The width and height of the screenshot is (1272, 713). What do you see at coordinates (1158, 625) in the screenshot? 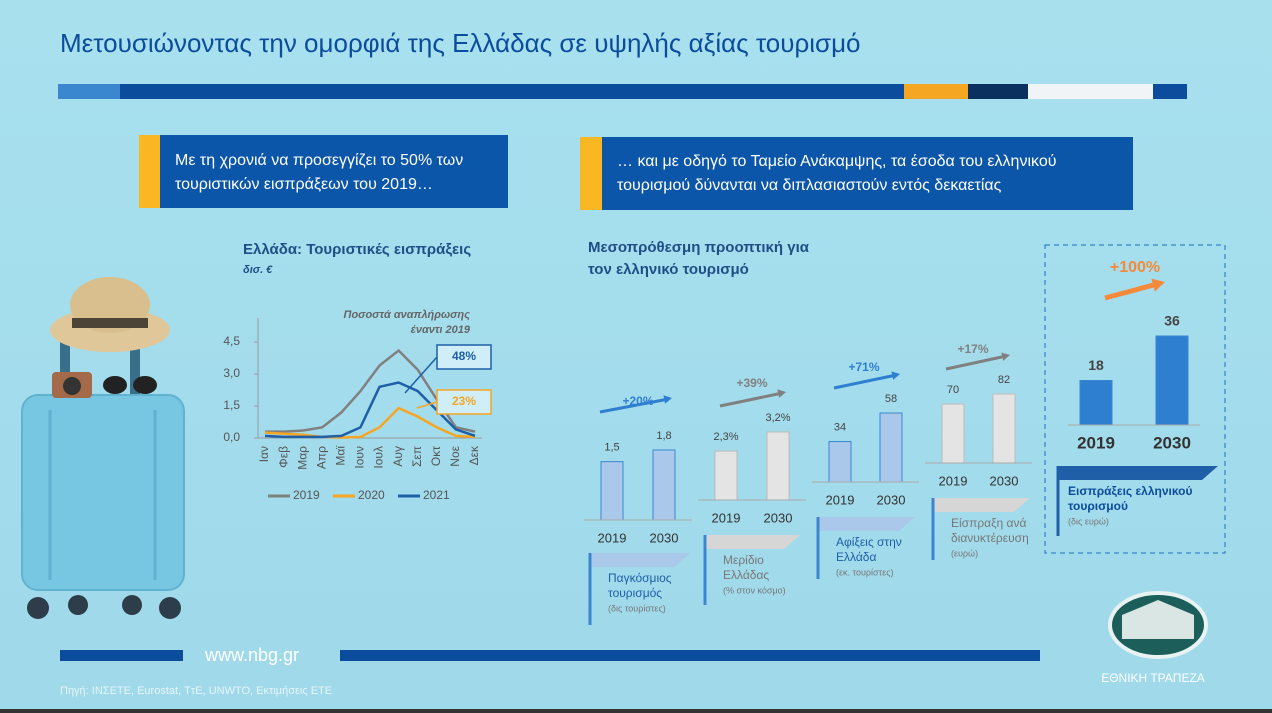
I see `logo` at bounding box center [1158, 625].